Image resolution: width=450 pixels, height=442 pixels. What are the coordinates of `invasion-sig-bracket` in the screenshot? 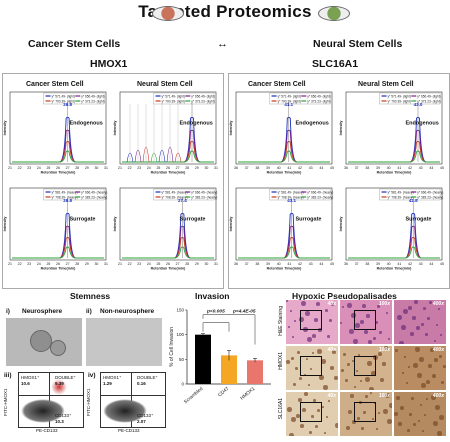 It's located at (216, 327).